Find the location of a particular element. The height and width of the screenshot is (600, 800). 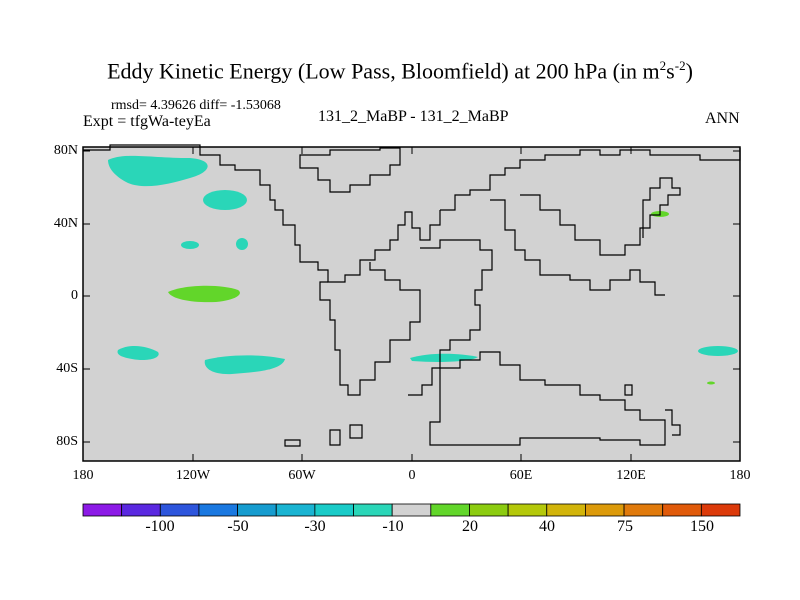

colorbar-label: -100 is located at coordinates (160, 526).